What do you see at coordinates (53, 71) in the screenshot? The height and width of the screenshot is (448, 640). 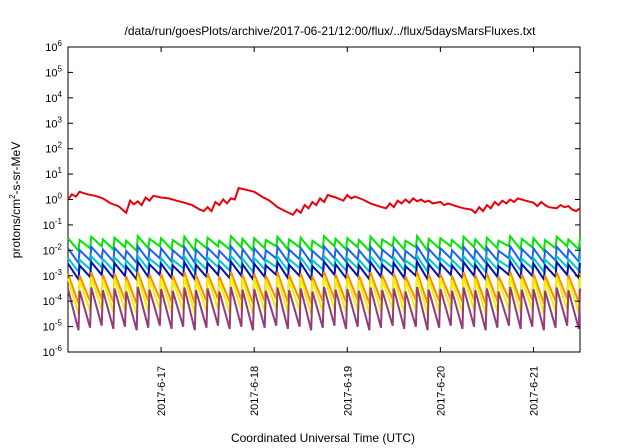 I see `y-tick-label: 10⁵` at bounding box center [53, 71].